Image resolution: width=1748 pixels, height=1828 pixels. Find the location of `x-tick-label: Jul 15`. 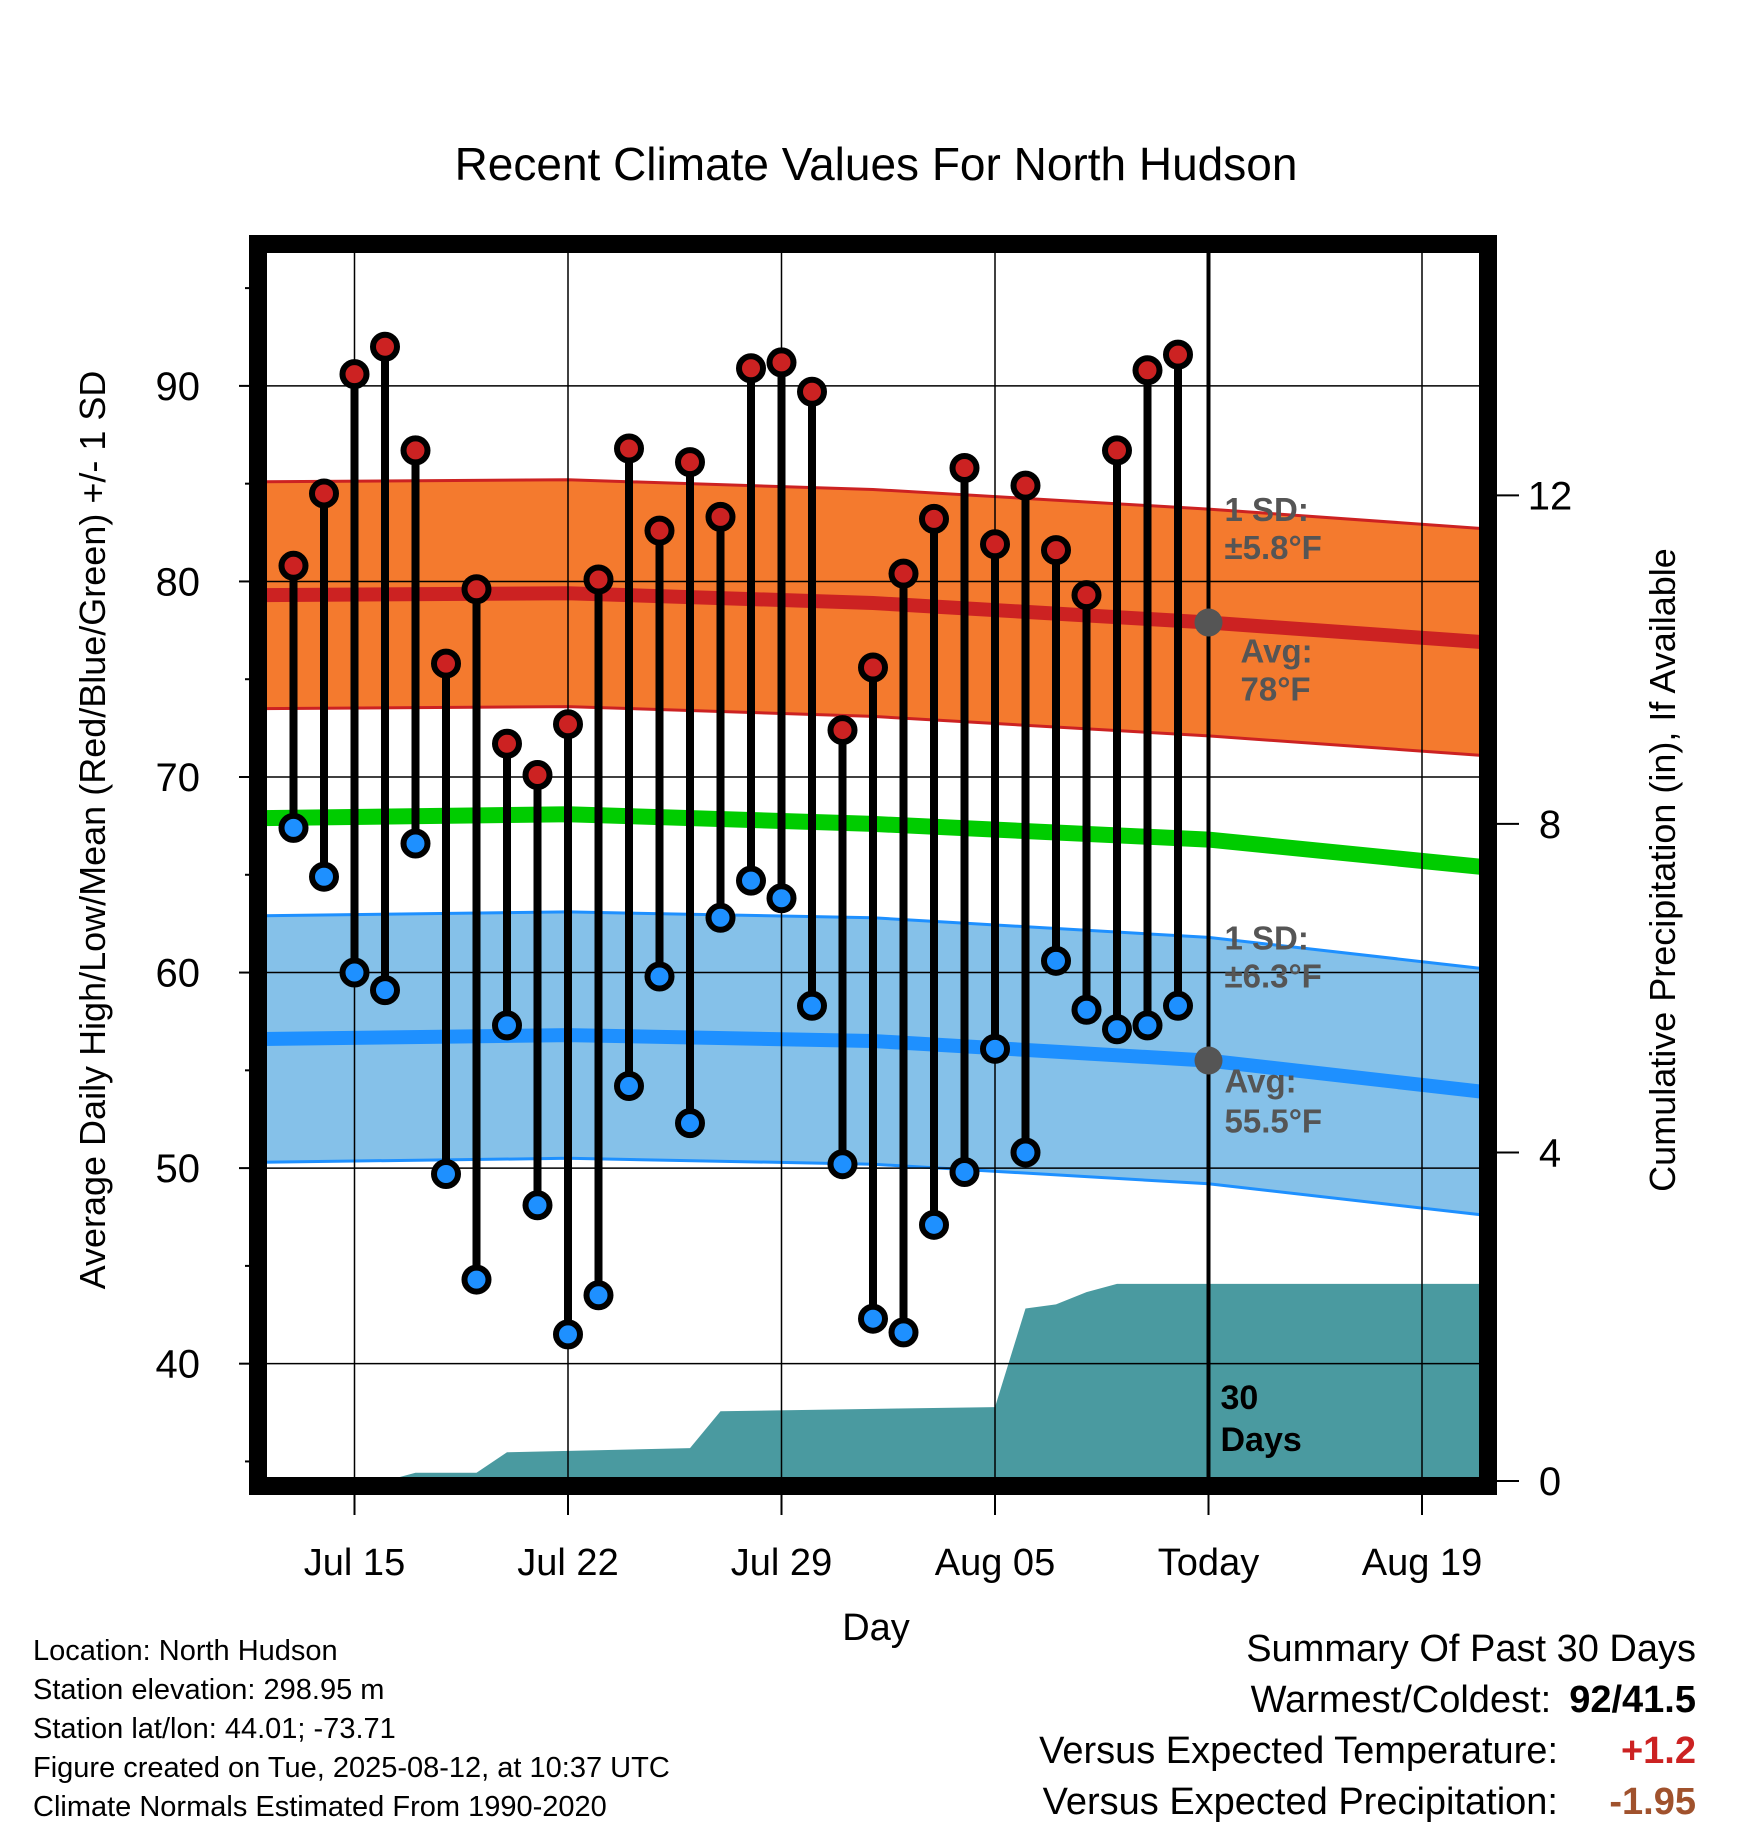

x-tick-label: Jul 15 is located at coordinates (354, 1563).